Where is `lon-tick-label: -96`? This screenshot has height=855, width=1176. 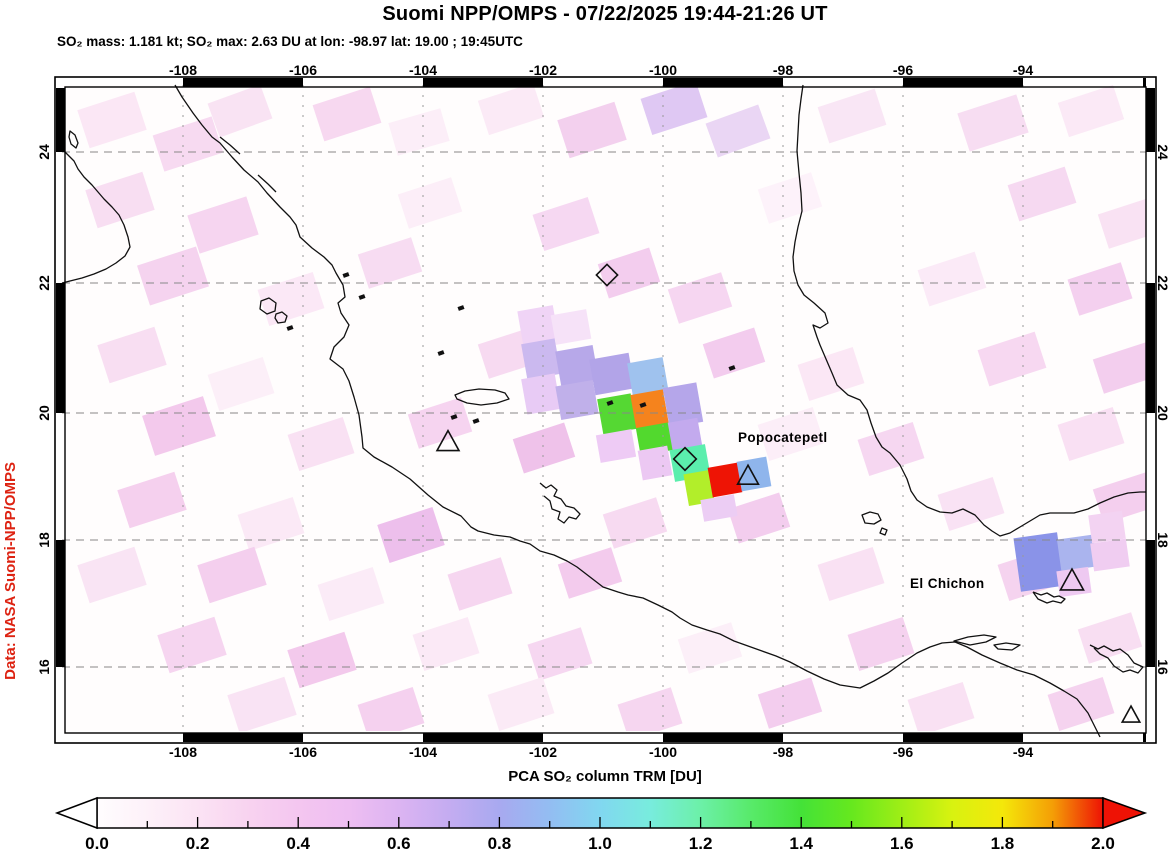
lon-tick-label: -96 is located at coordinates (903, 752).